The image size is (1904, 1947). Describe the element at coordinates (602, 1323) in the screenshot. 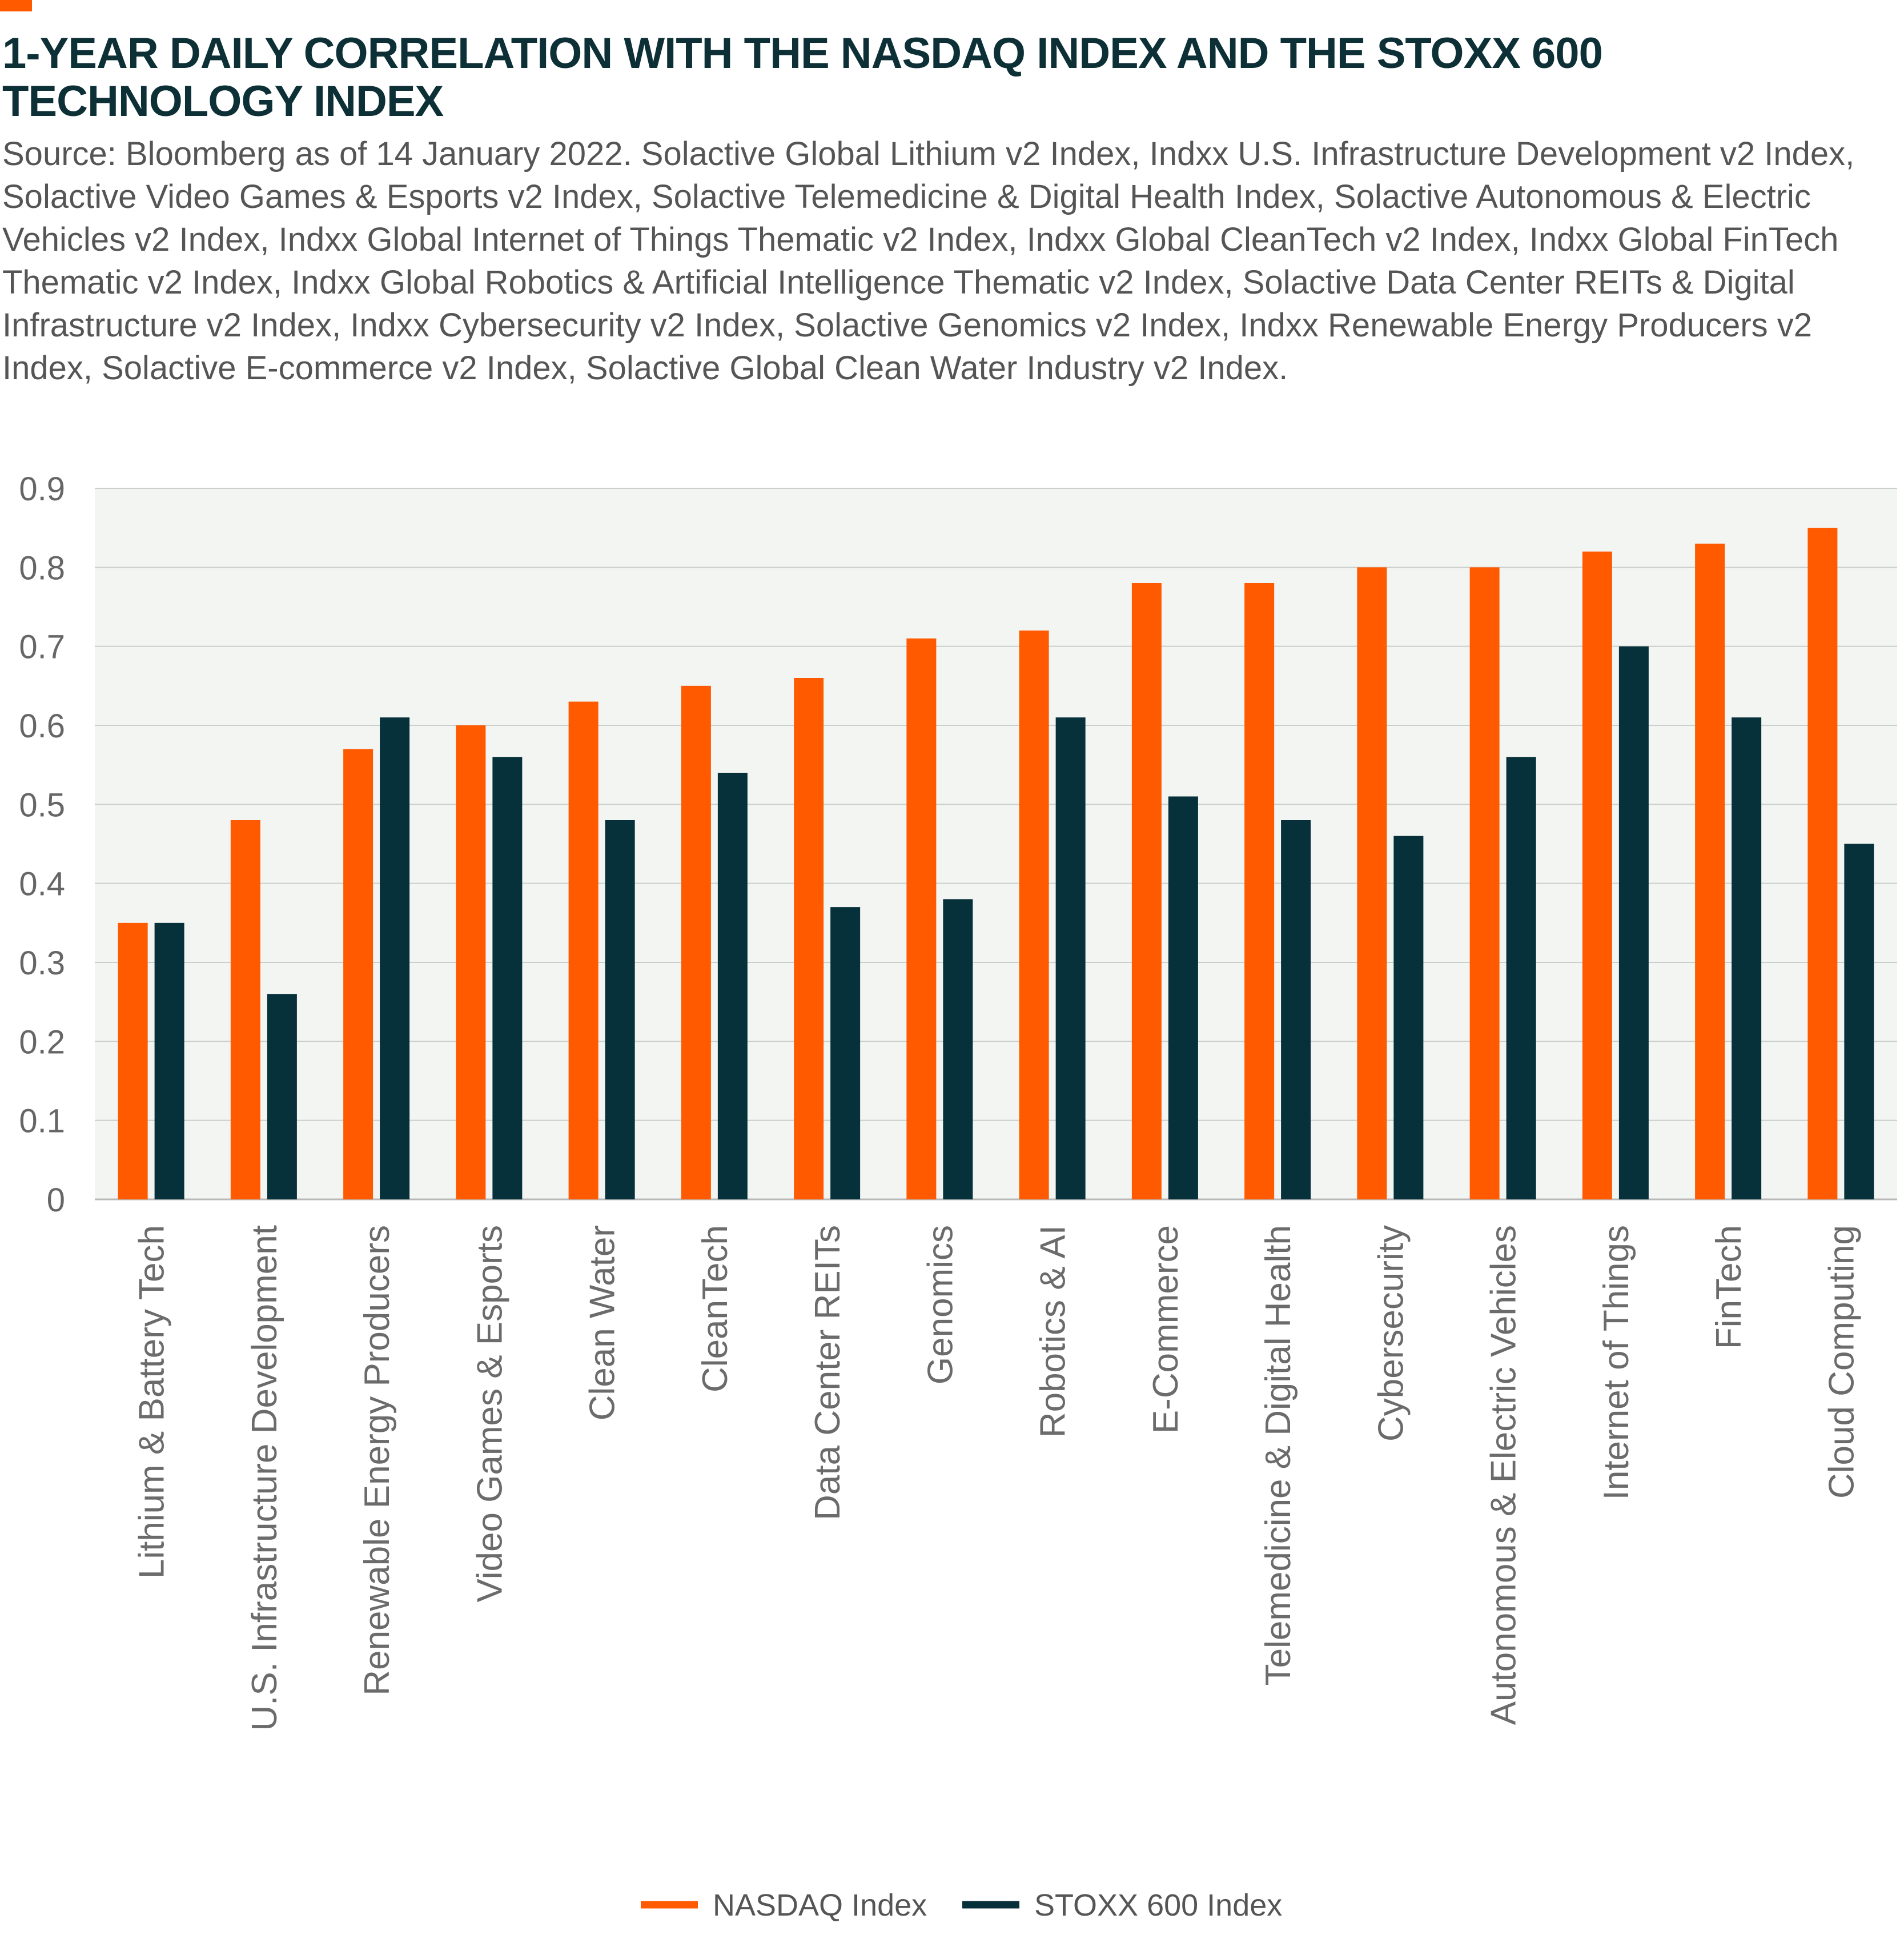

I see `x-category-label: Clean Water` at that location.